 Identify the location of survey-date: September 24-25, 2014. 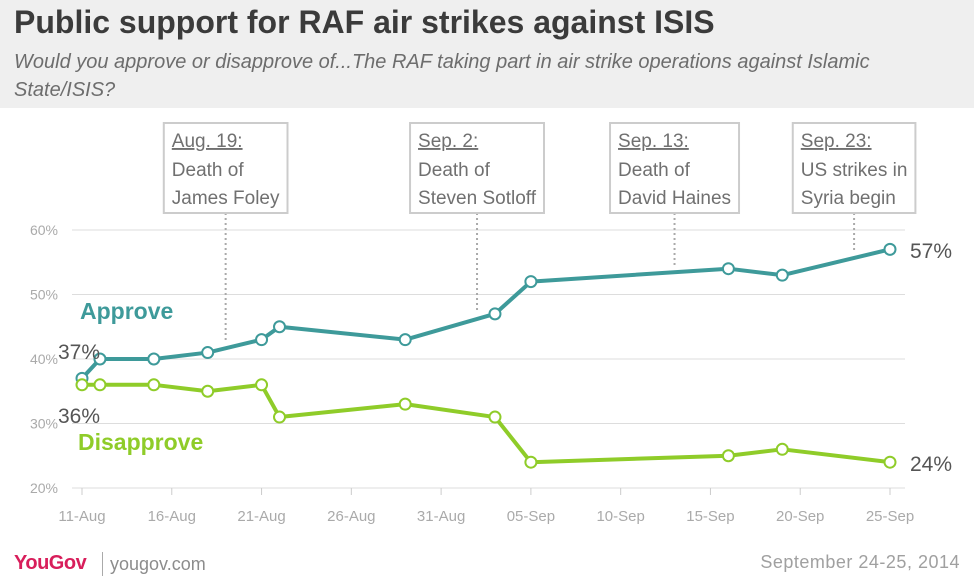
(860, 562).